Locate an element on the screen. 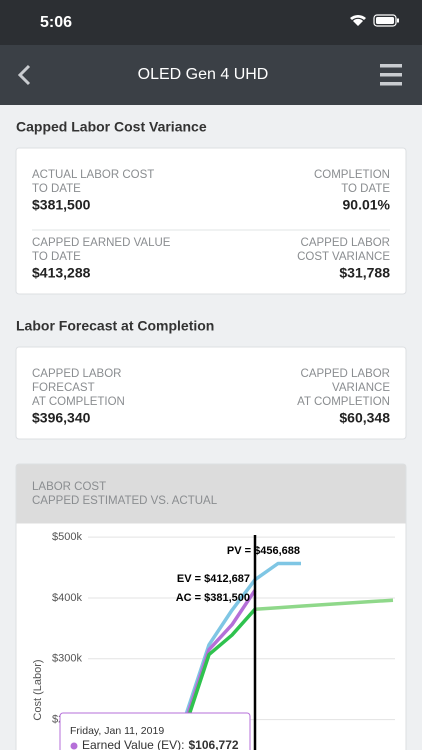 The height and width of the screenshot is (750, 422). metric-value: $381,500 is located at coordinates (61, 205).